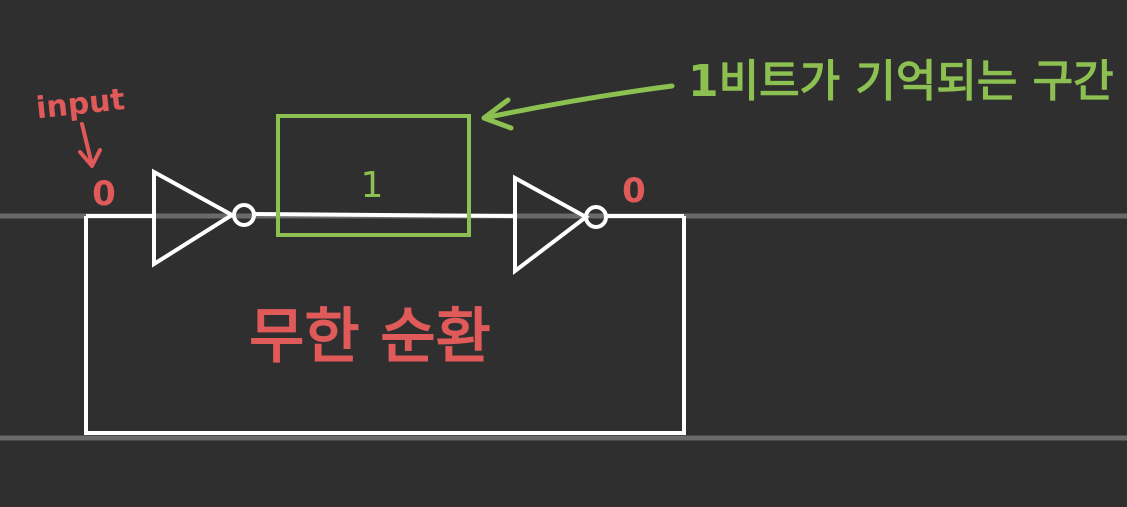 This screenshot has width=1127, height=507. What do you see at coordinates (634, 191) in the screenshot?
I see `output-value-label: 0` at bounding box center [634, 191].